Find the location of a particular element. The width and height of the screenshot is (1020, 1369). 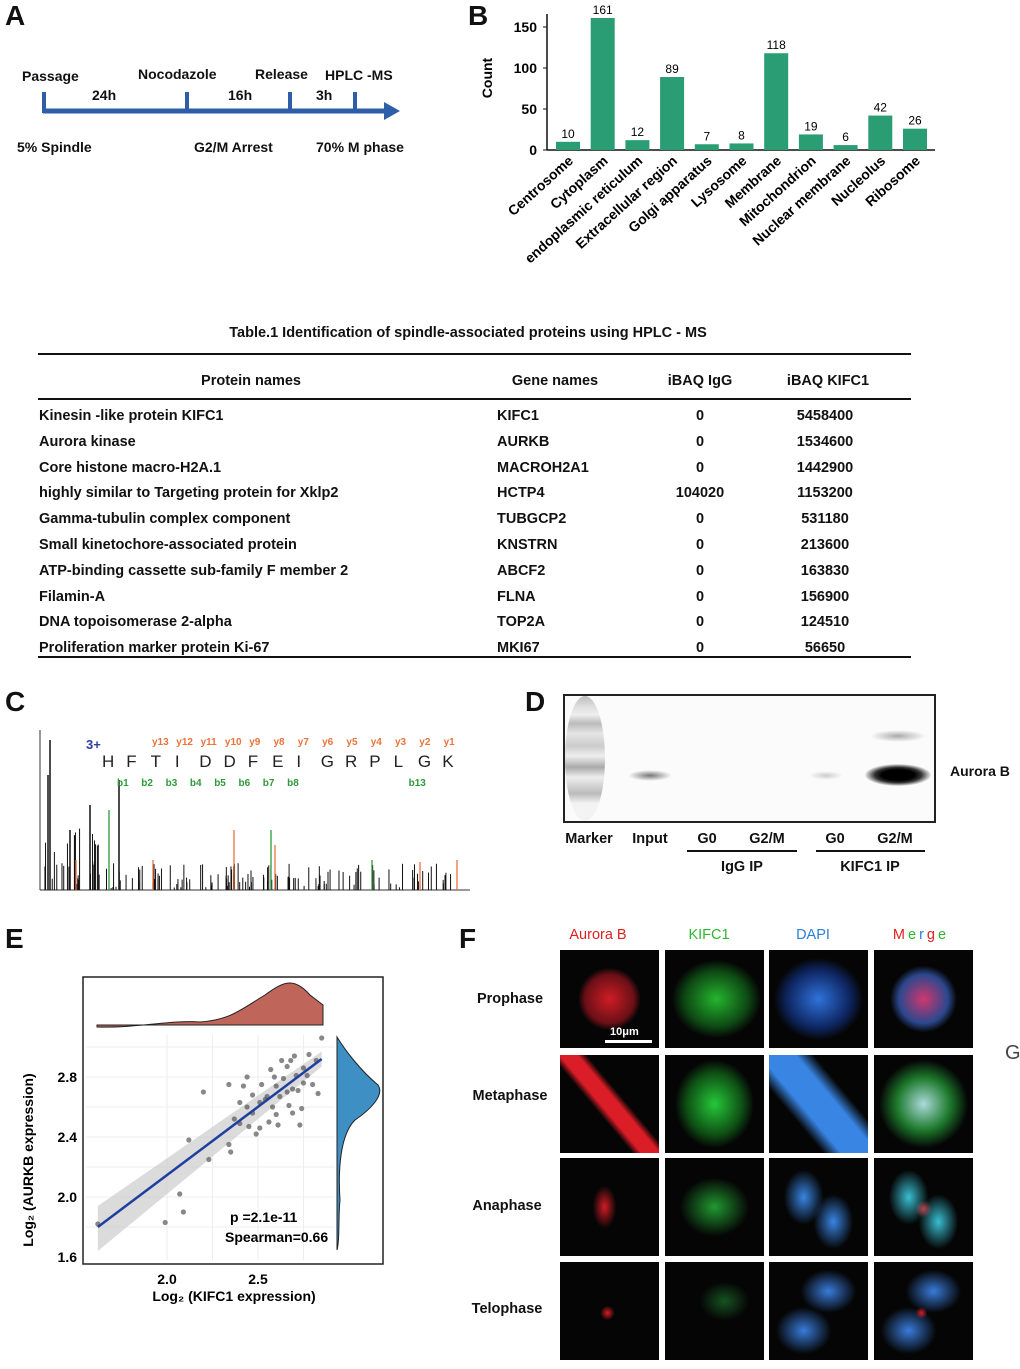

micrograph-prophase-dapi is located at coordinates (818, 999).